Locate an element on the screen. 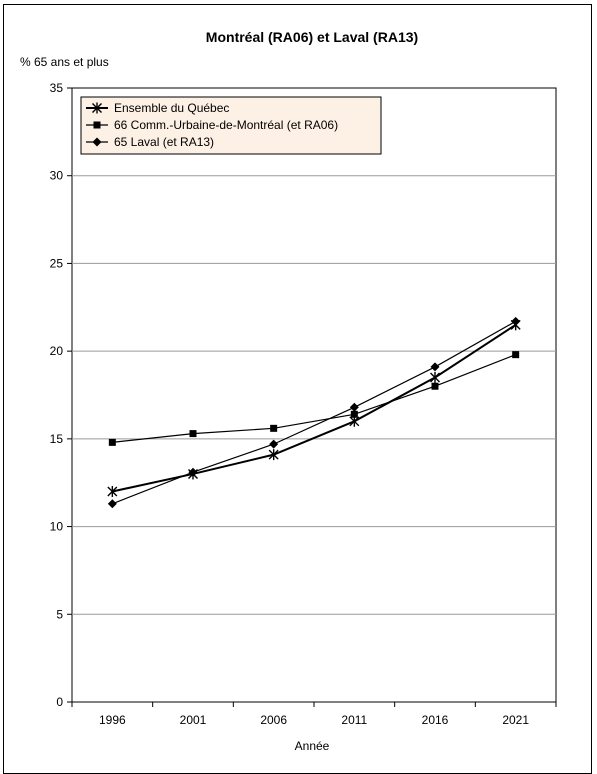  y-tick-label: 10 is located at coordinates (57, 527).